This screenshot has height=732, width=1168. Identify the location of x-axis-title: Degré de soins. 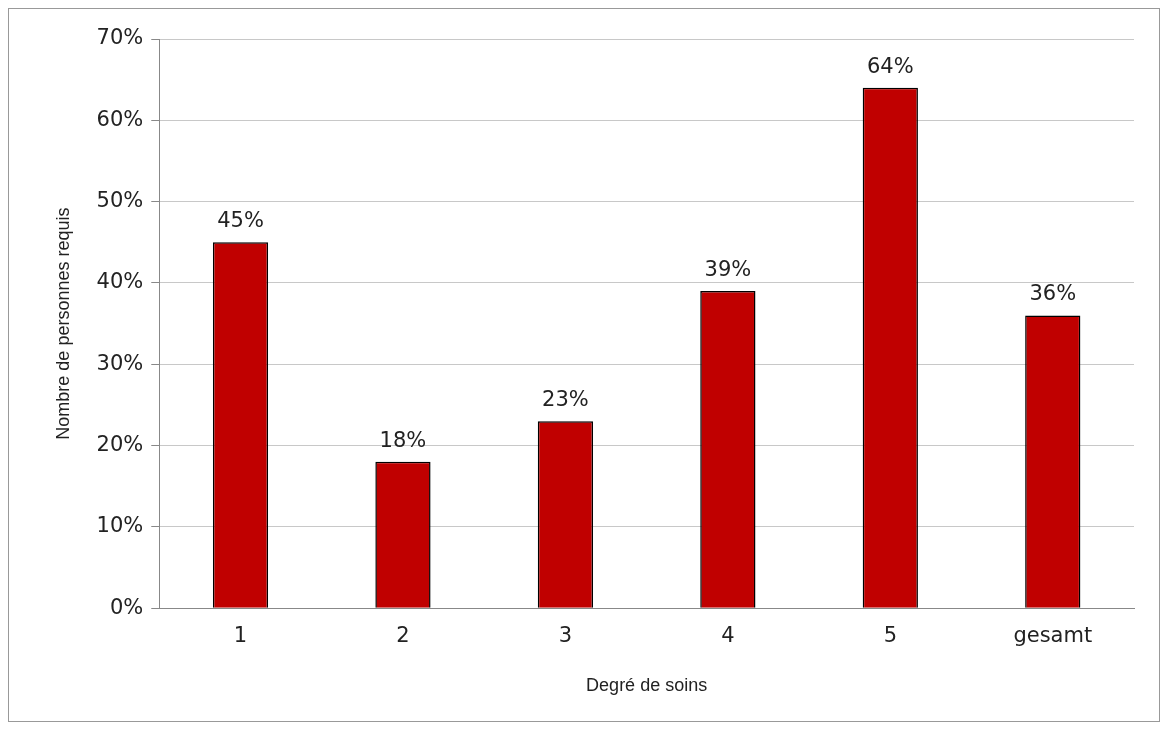
(647, 685).